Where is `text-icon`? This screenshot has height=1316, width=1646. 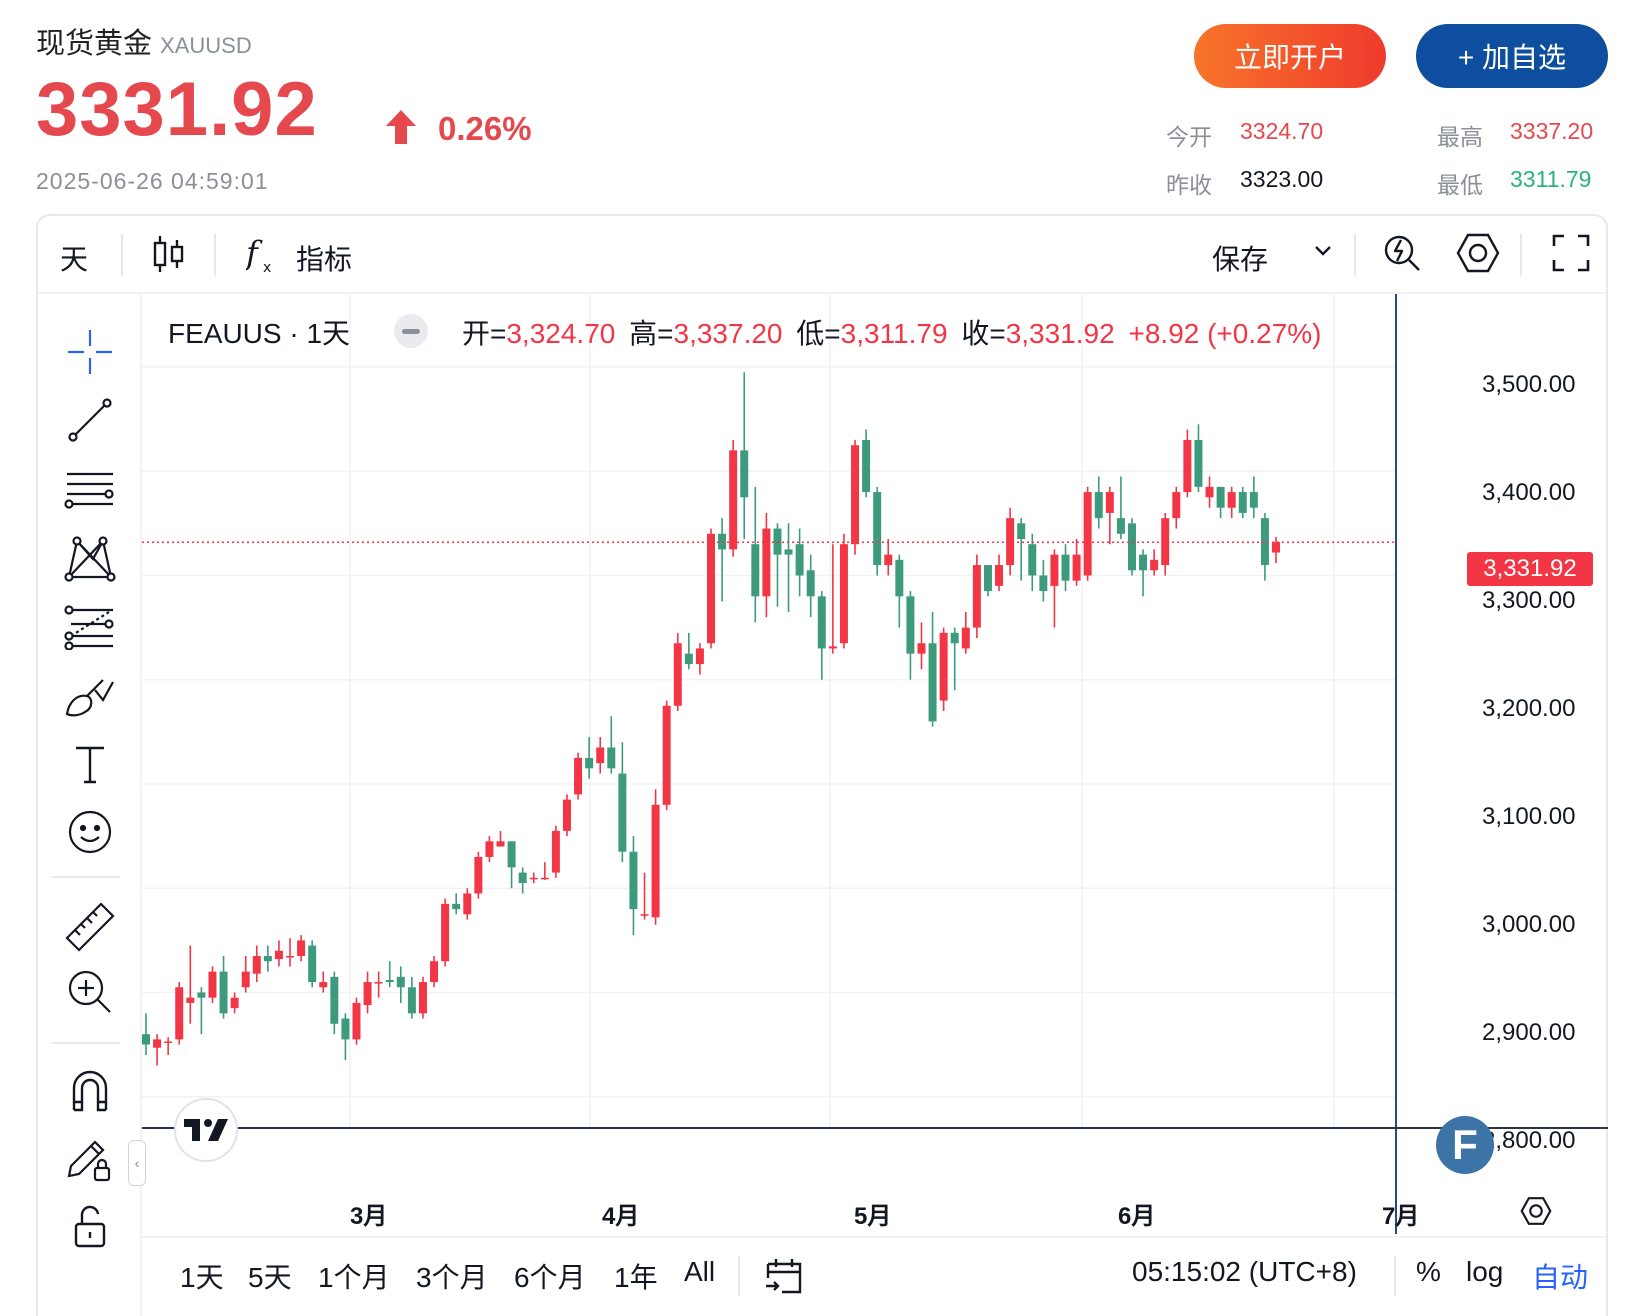 text-icon is located at coordinates (90, 764).